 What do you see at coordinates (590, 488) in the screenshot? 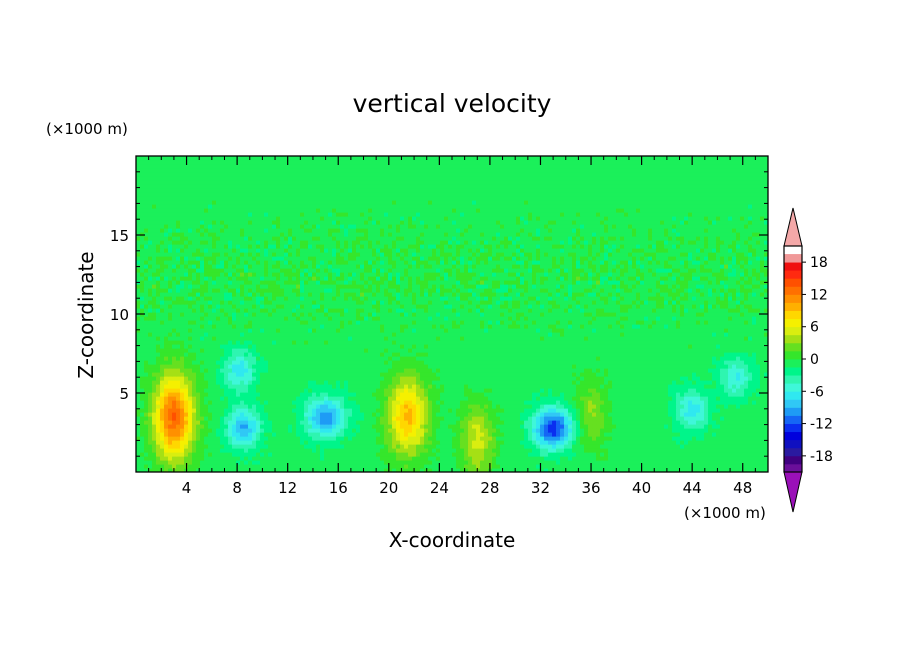
I see `x-tick-label: 36` at bounding box center [590, 488].